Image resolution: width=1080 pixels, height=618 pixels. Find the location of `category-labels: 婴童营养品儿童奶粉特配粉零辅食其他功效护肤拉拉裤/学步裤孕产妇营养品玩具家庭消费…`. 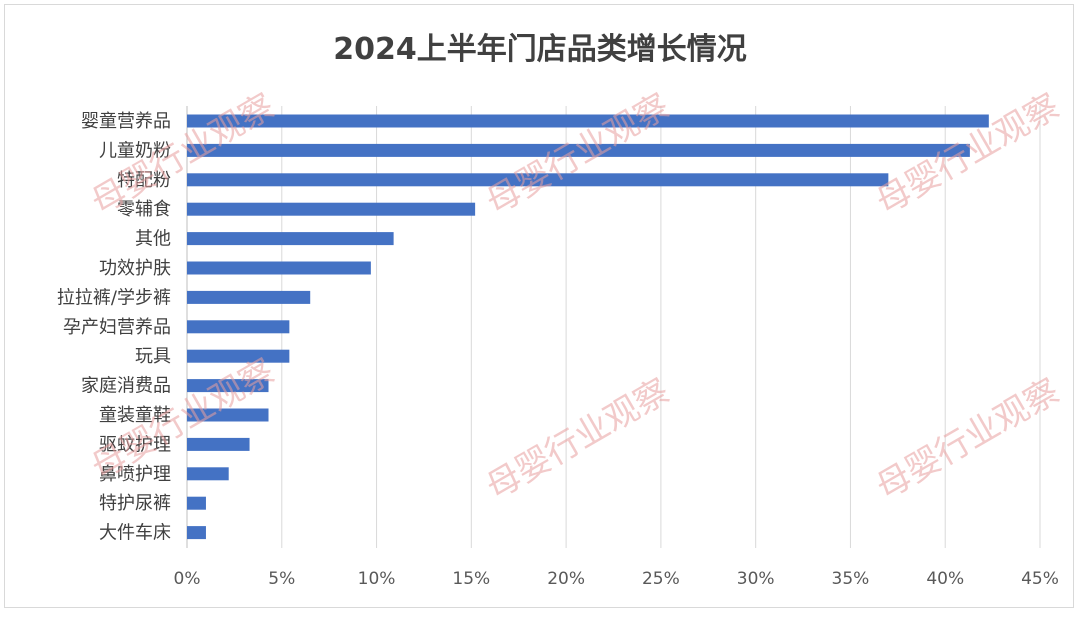

category-labels: 婴童营养品儿童奶粉特配粉零辅食其他功效护肤拉拉裤/学步裤孕产妇营养品玩具家庭消费… is located at coordinates (114, 327).